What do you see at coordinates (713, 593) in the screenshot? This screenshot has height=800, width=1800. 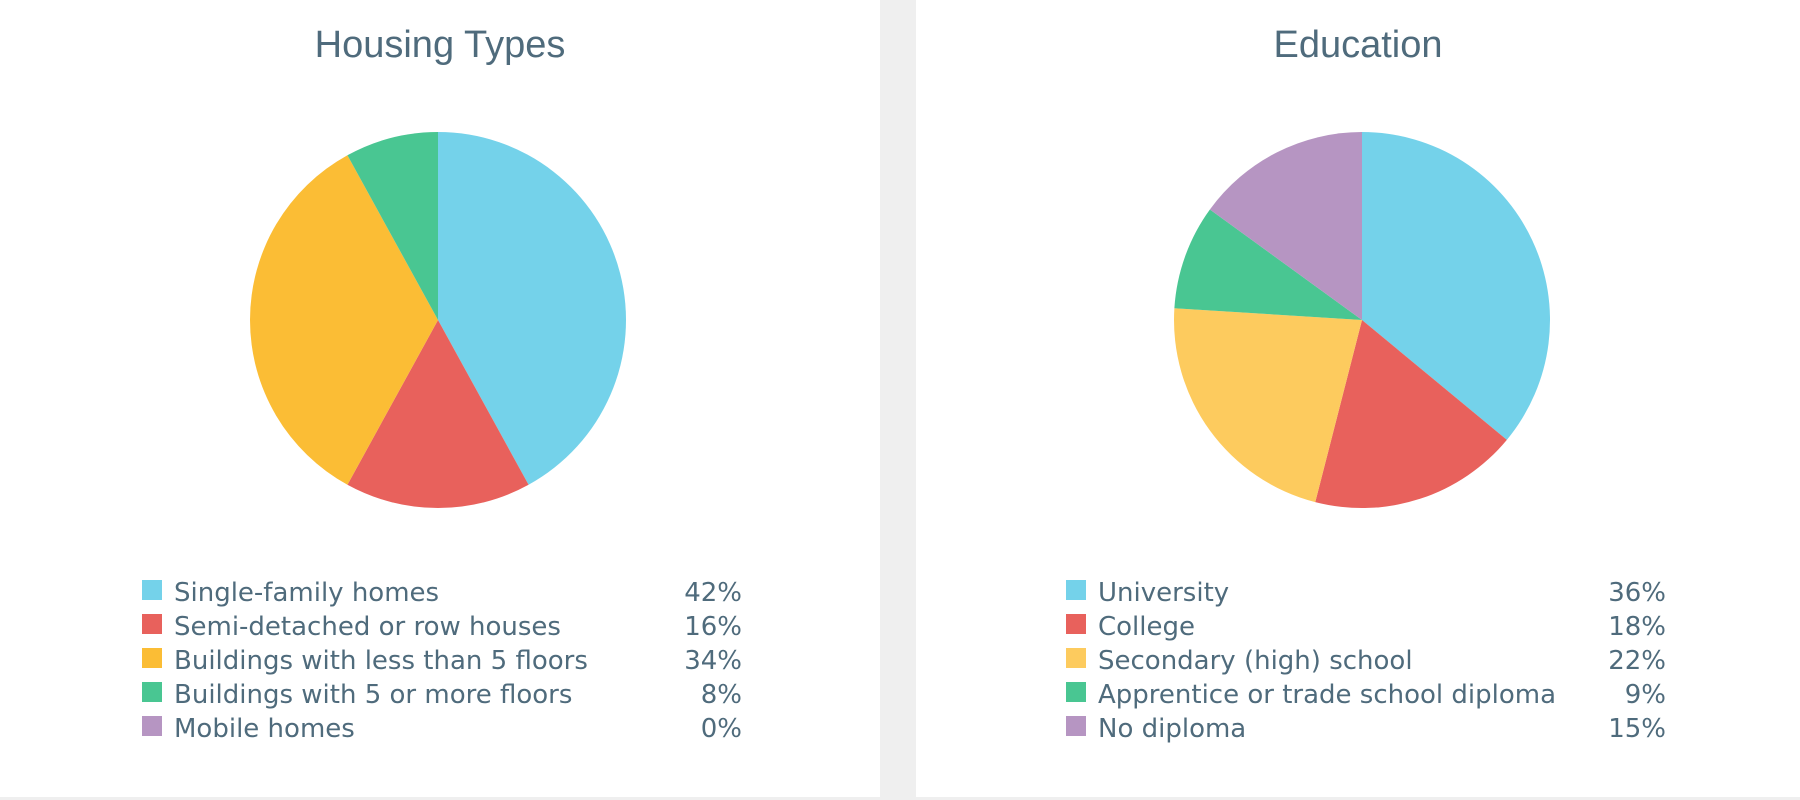 I see `legend-value: 42%` at bounding box center [713, 593].